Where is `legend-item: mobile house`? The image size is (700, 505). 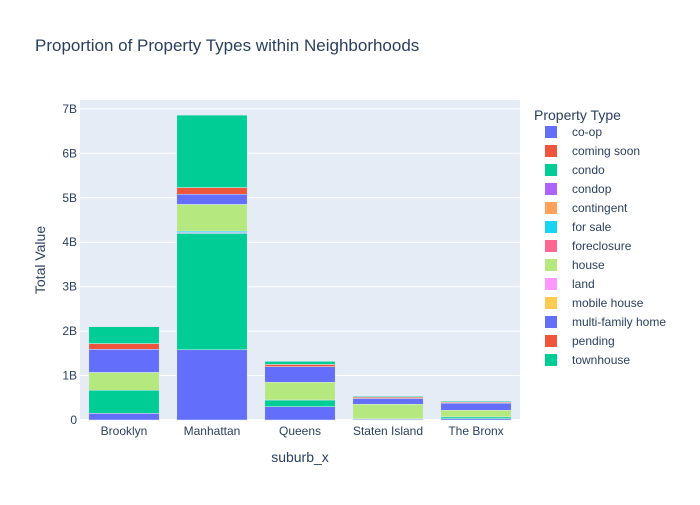 legend-item: mobile house is located at coordinates (594, 303).